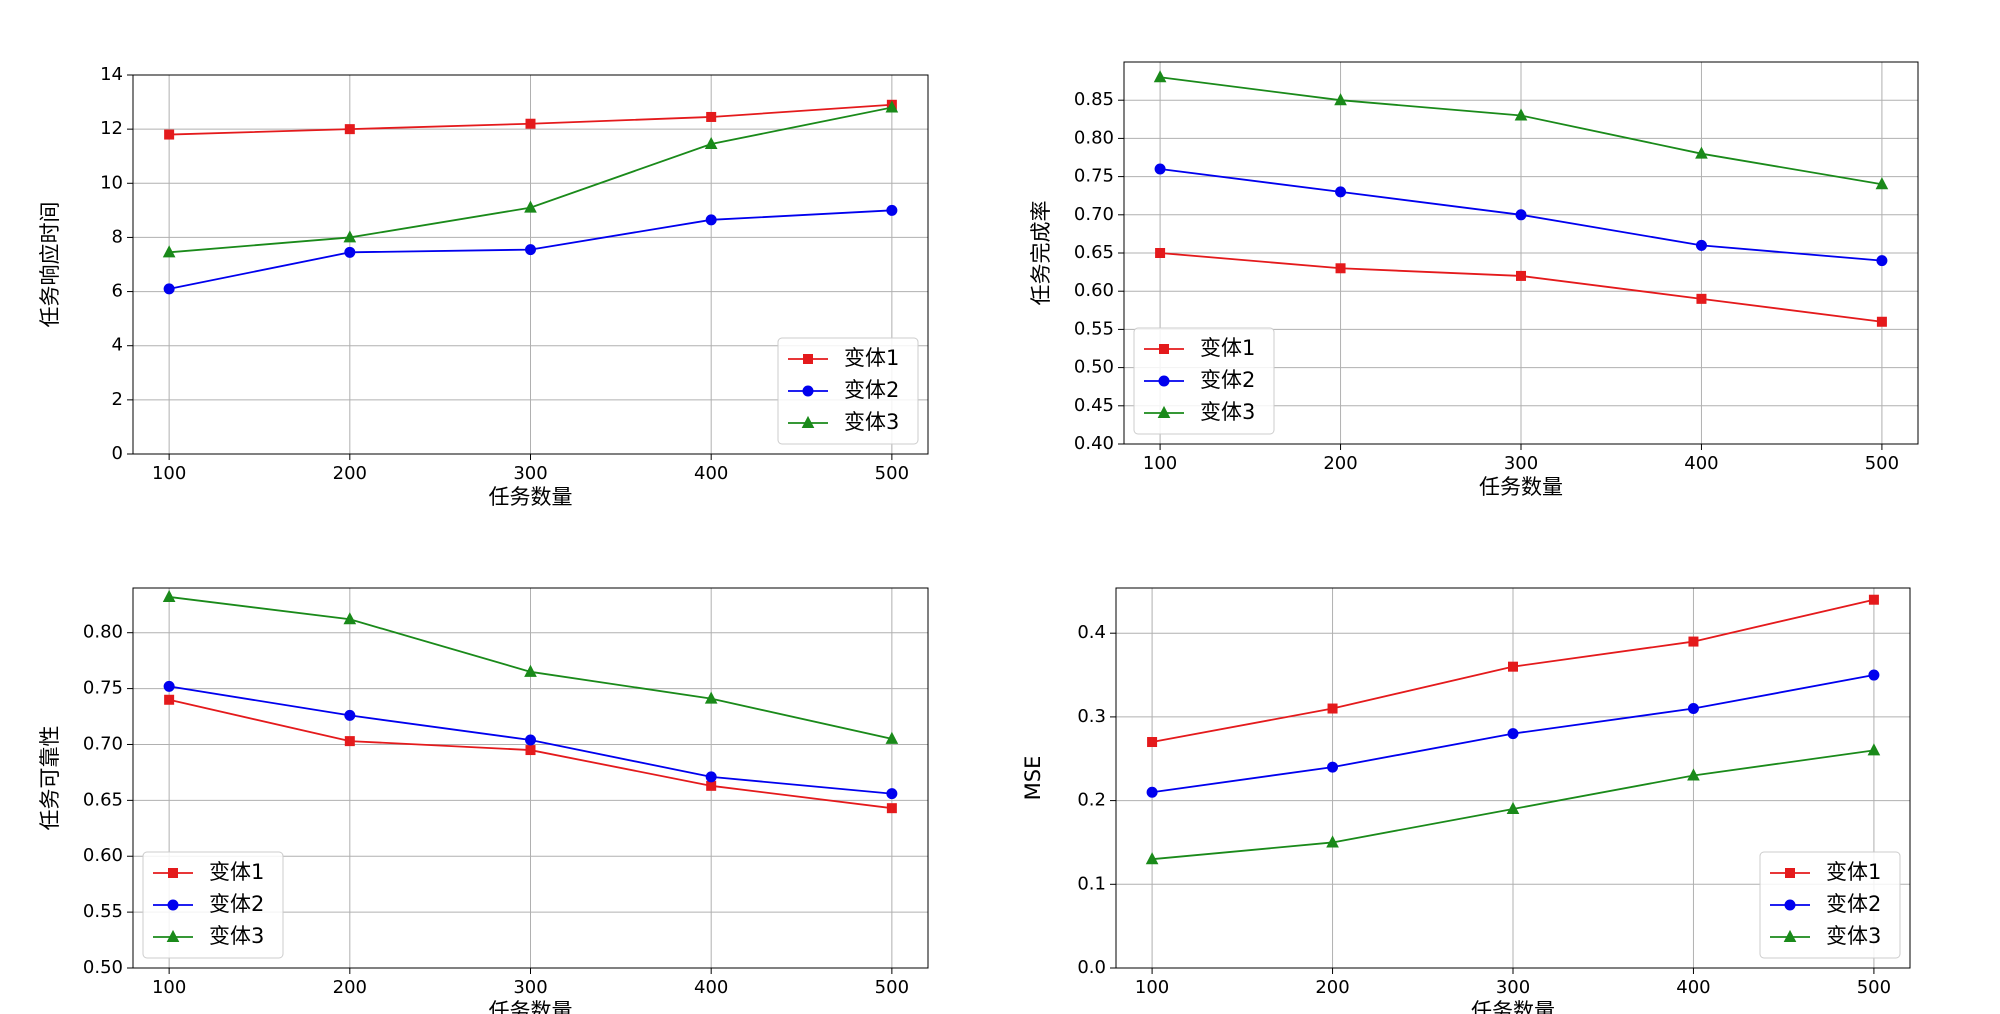 The image size is (2000, 1014). What do you see at coordinates (50, 778) in the screenshot?
I see `y-axis-label: 任务可靠性` at bounding box center [50, 778].